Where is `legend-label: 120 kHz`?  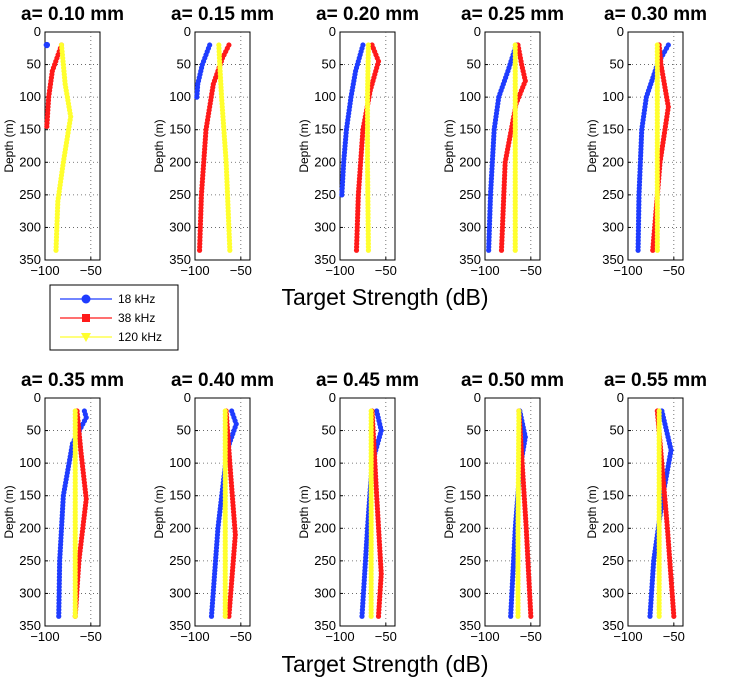 legend-label: 120 kHz is located at coordinates (140, 337).